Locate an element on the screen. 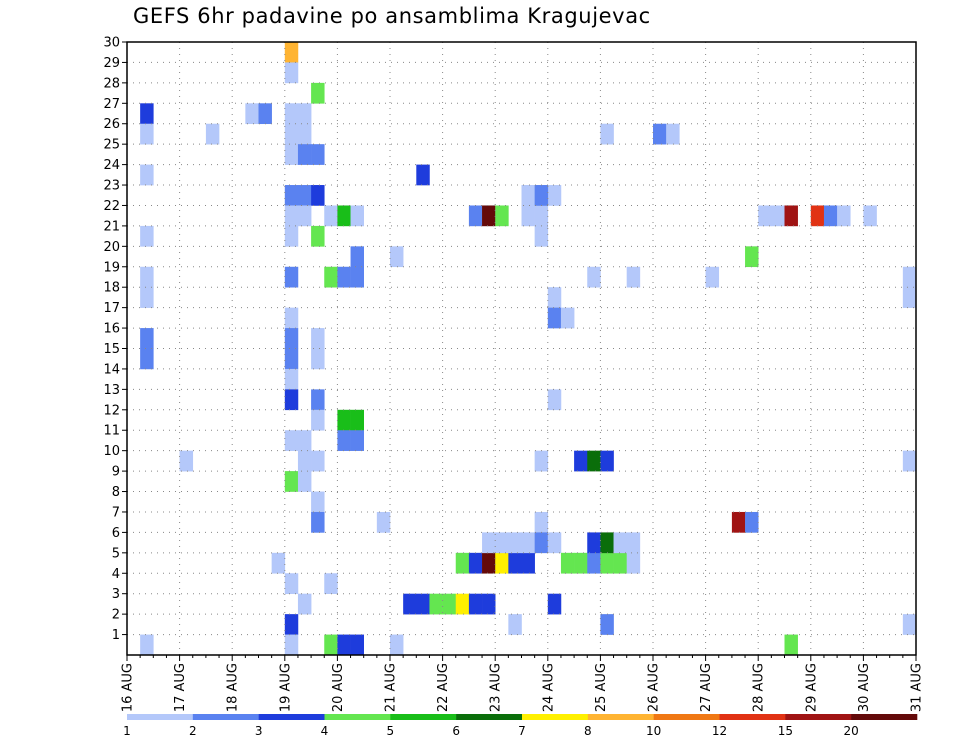 The height and width of the screenshot is (742, 960). y-tick-label: 26 is located at coordinates (111, 124).